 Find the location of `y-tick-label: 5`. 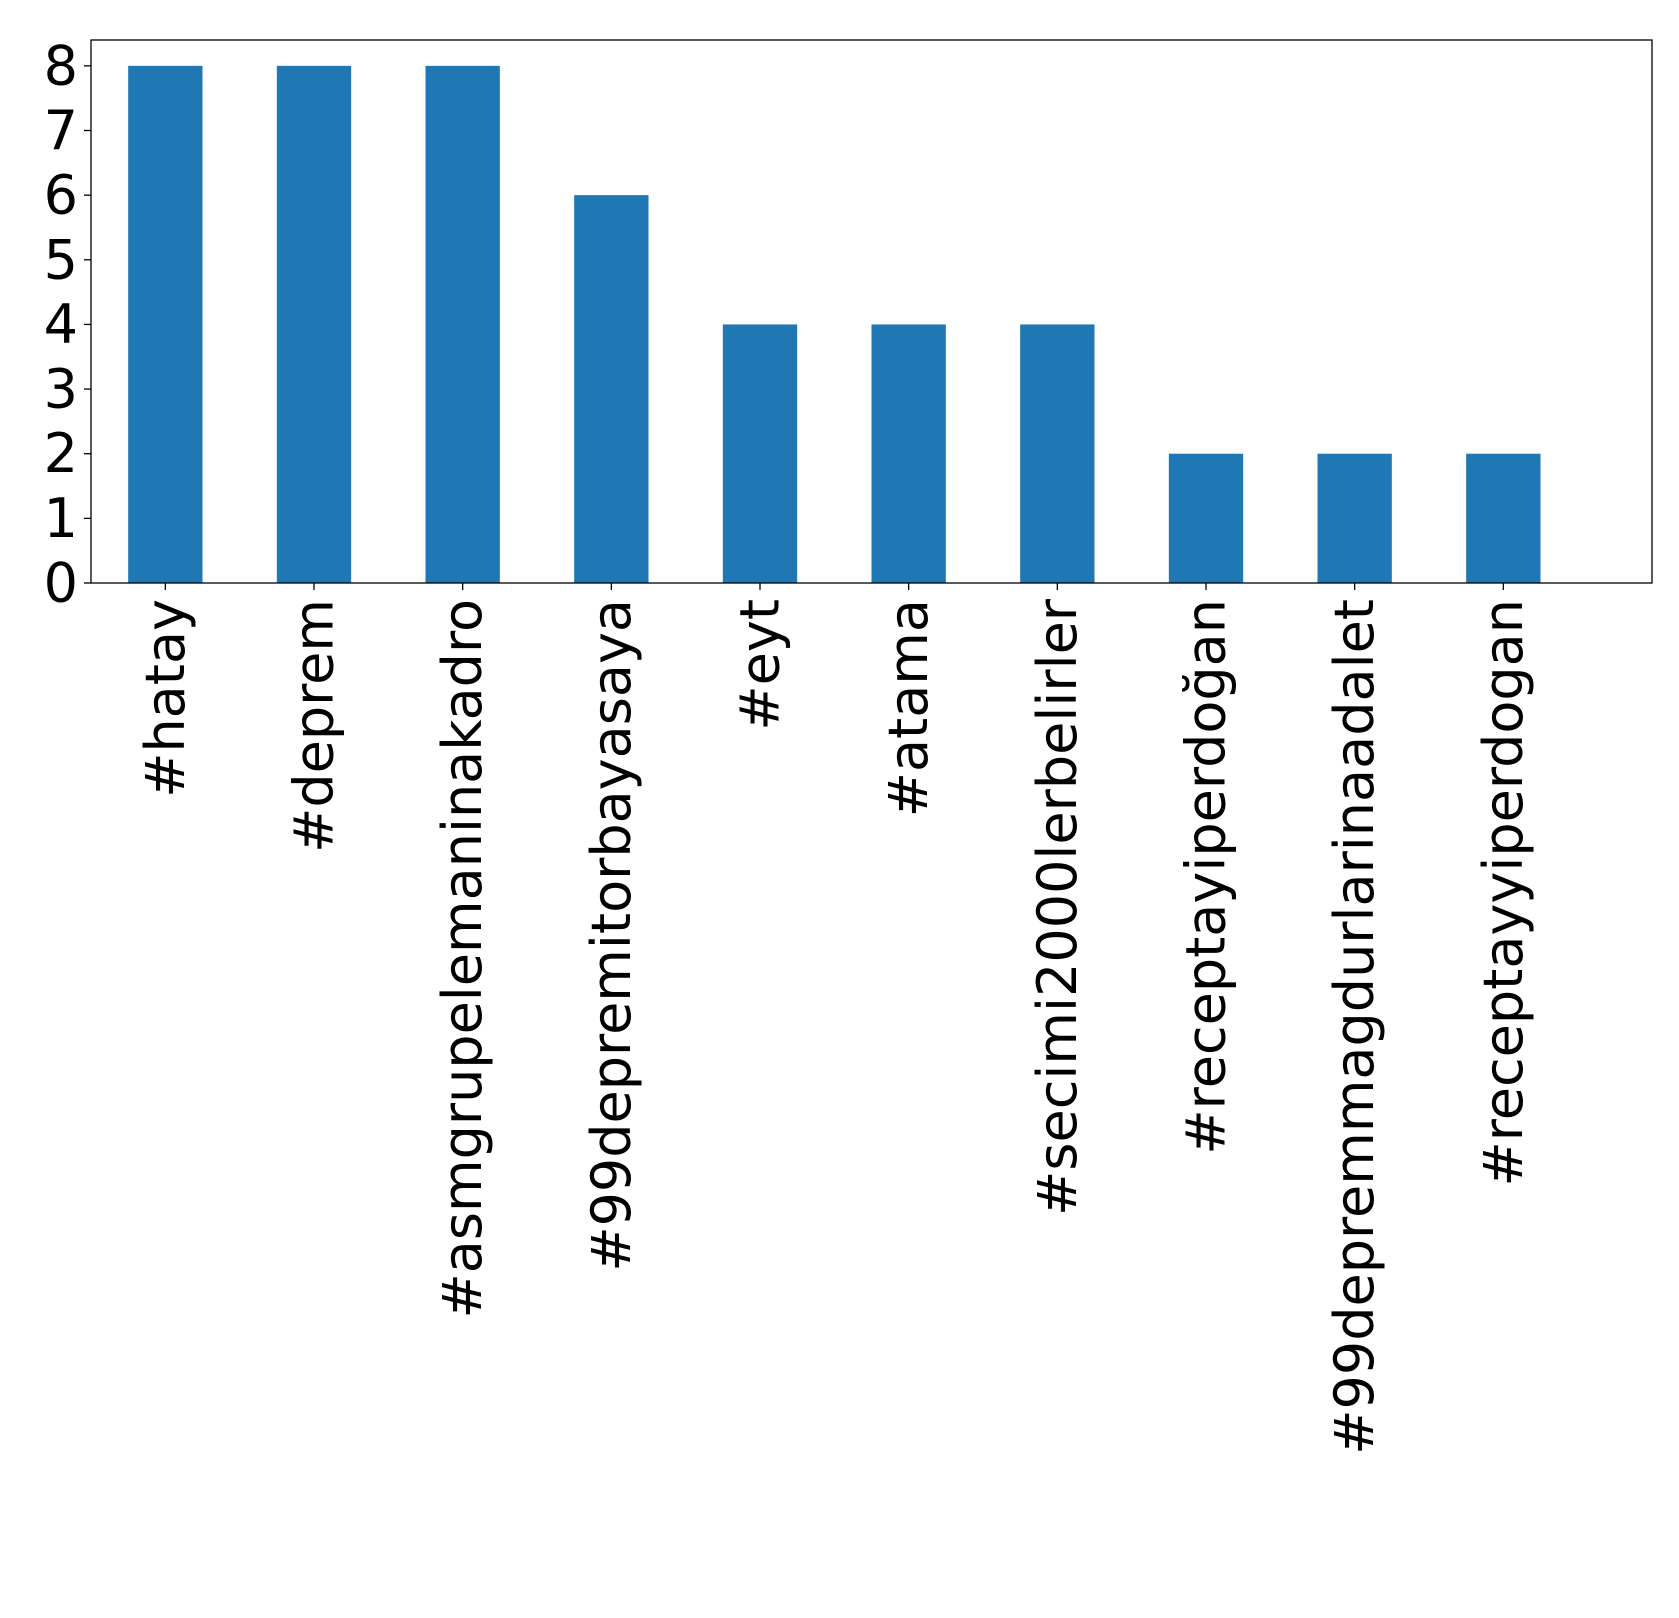

y-tick-label: 5 is located at coordinates (61, 259).